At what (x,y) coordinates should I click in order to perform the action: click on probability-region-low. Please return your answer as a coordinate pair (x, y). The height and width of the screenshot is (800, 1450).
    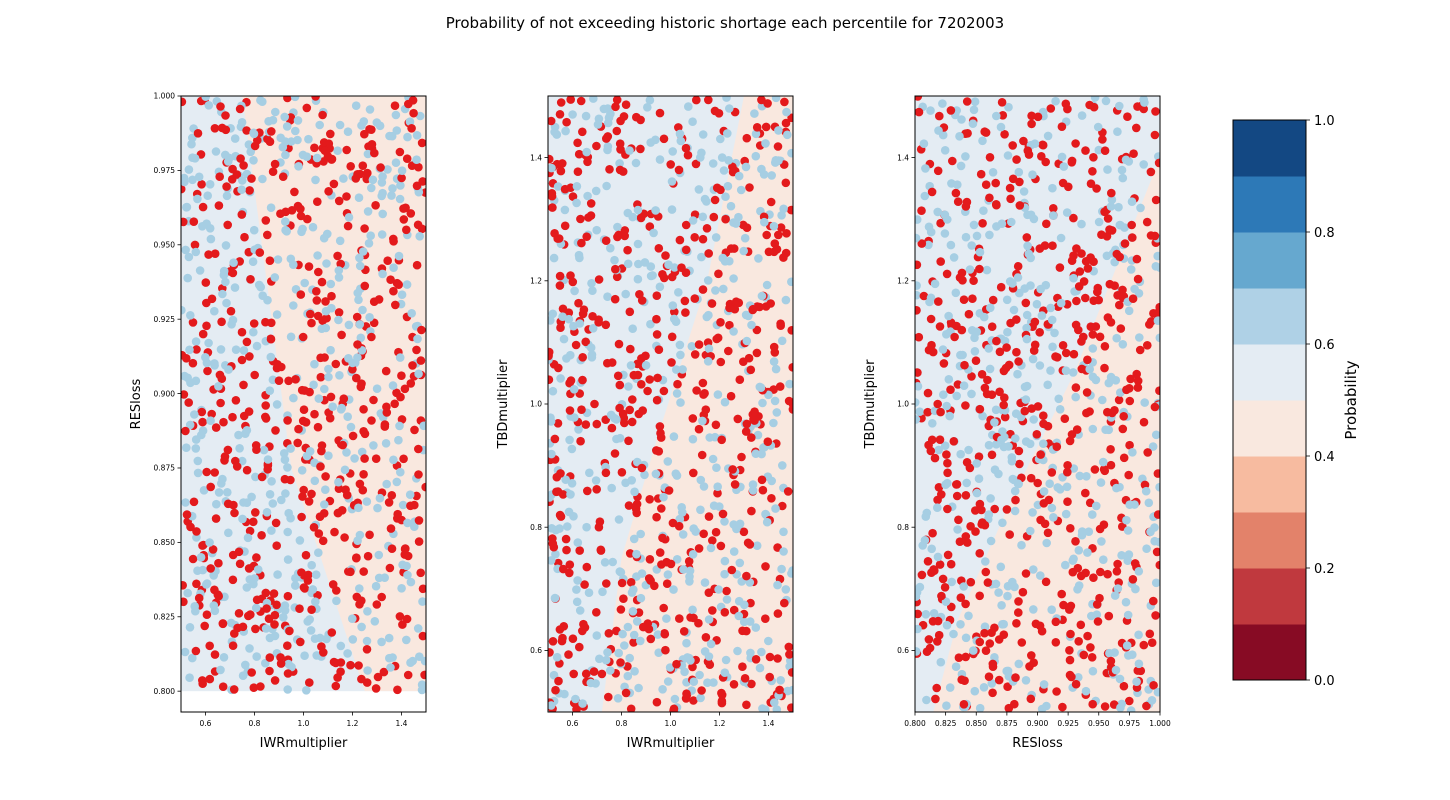
    Looking at the image, I should click on (334, 394).